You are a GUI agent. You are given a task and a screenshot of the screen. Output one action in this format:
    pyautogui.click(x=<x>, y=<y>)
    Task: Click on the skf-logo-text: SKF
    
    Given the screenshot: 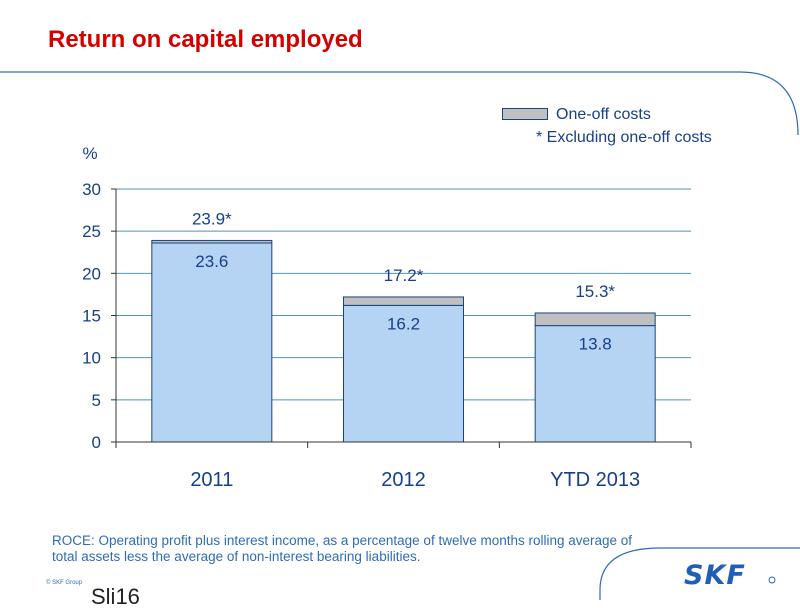 What is the action you would take?
    pyautogui.click(x=715, y=575)
    